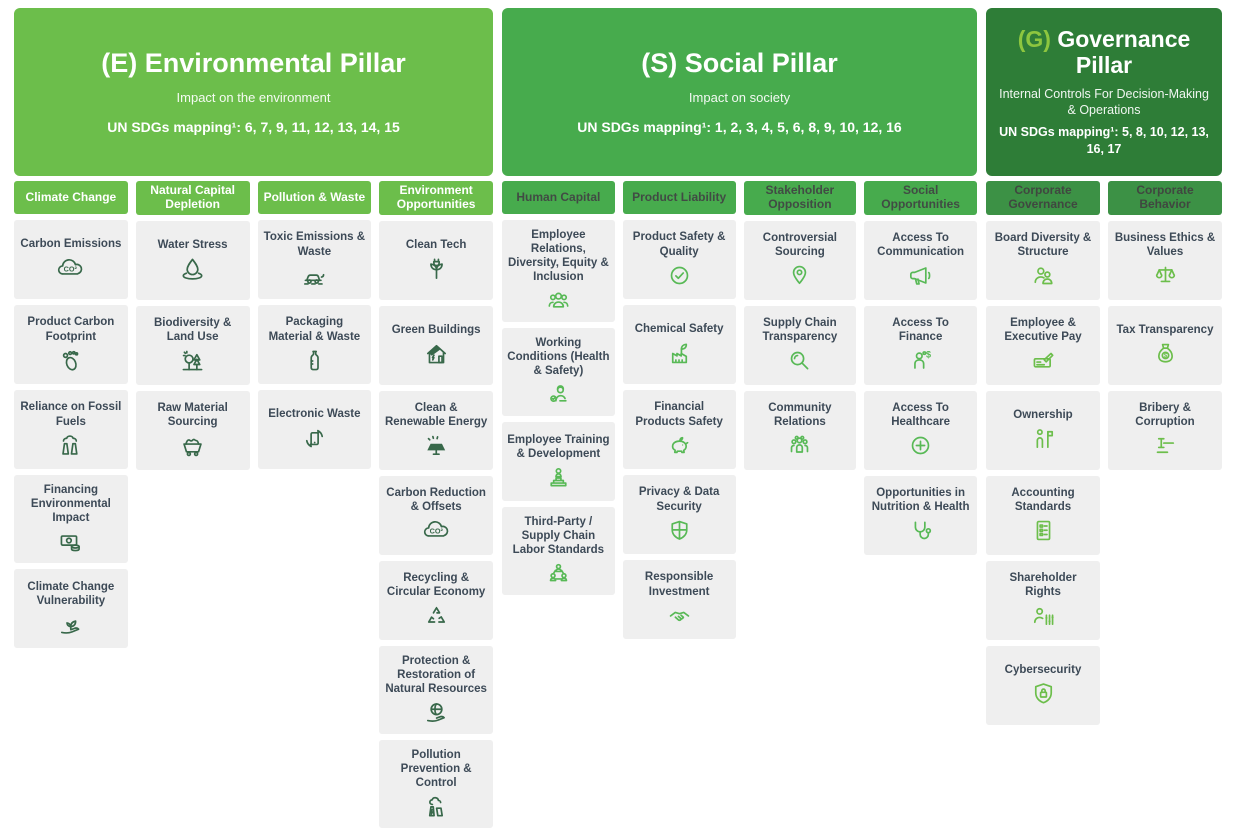 This screenshot has width=1243, height=836. I want to click on column-header-corporate-governance: Corporate Governance, so click(1043, 198).